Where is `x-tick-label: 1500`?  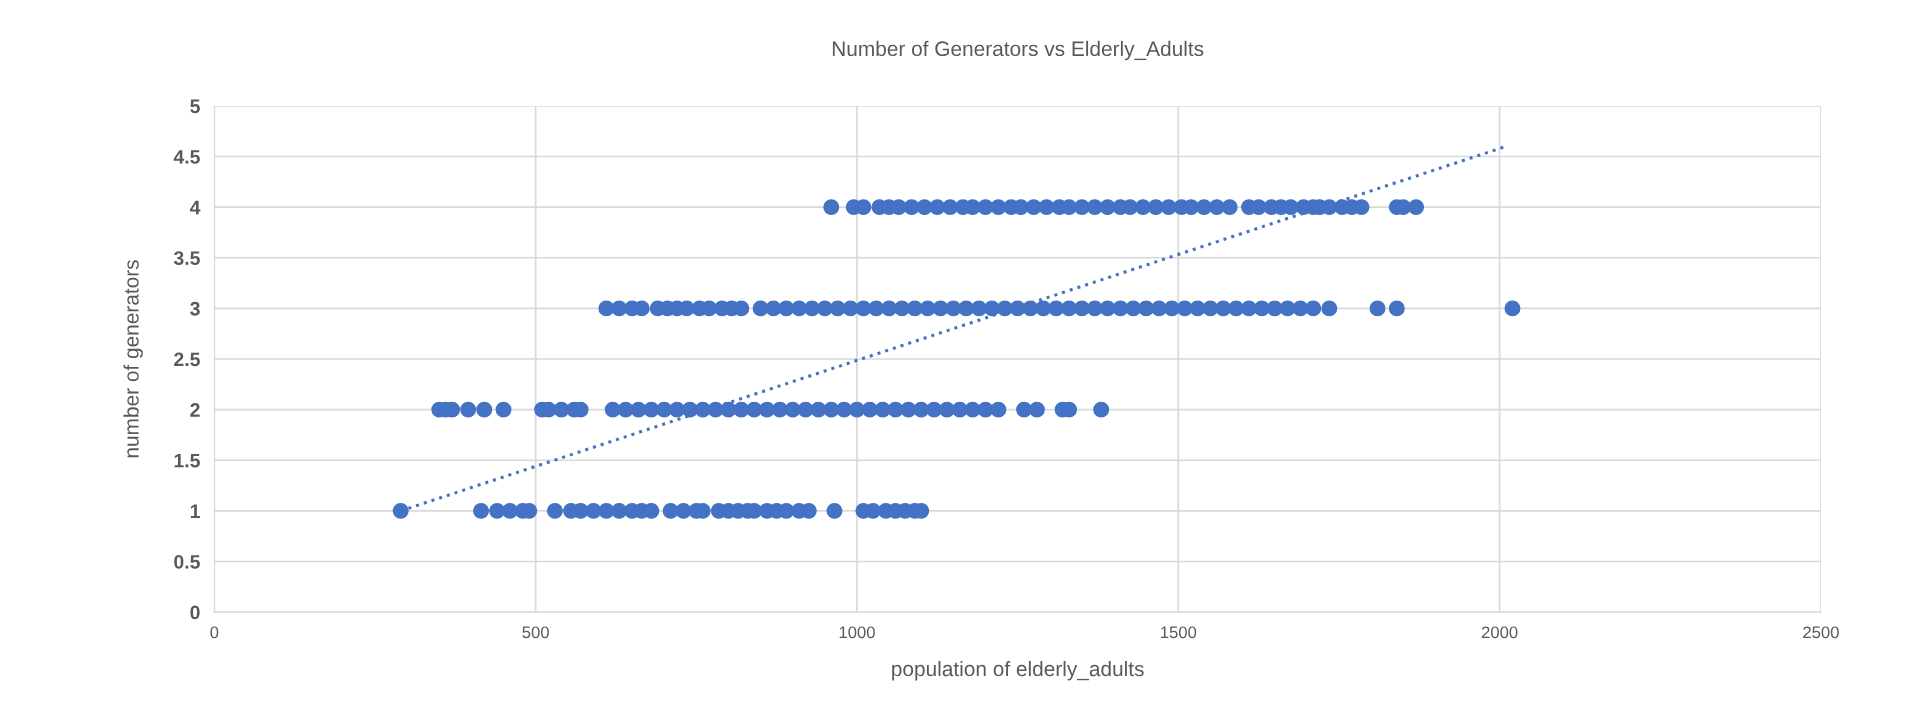 x-tick-label: 1500 is located at coordinates (1179, 632).